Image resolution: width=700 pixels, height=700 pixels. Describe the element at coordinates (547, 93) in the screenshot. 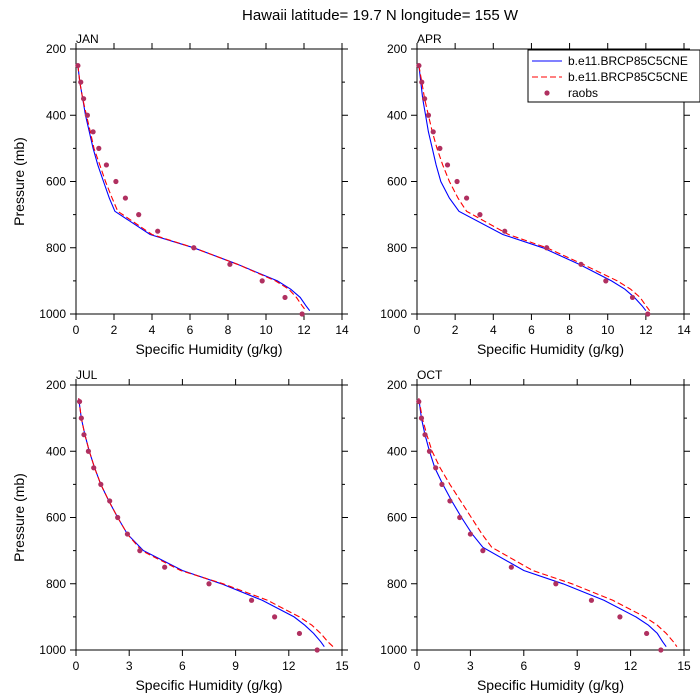

I see `legend-swatch-marker` at that location.